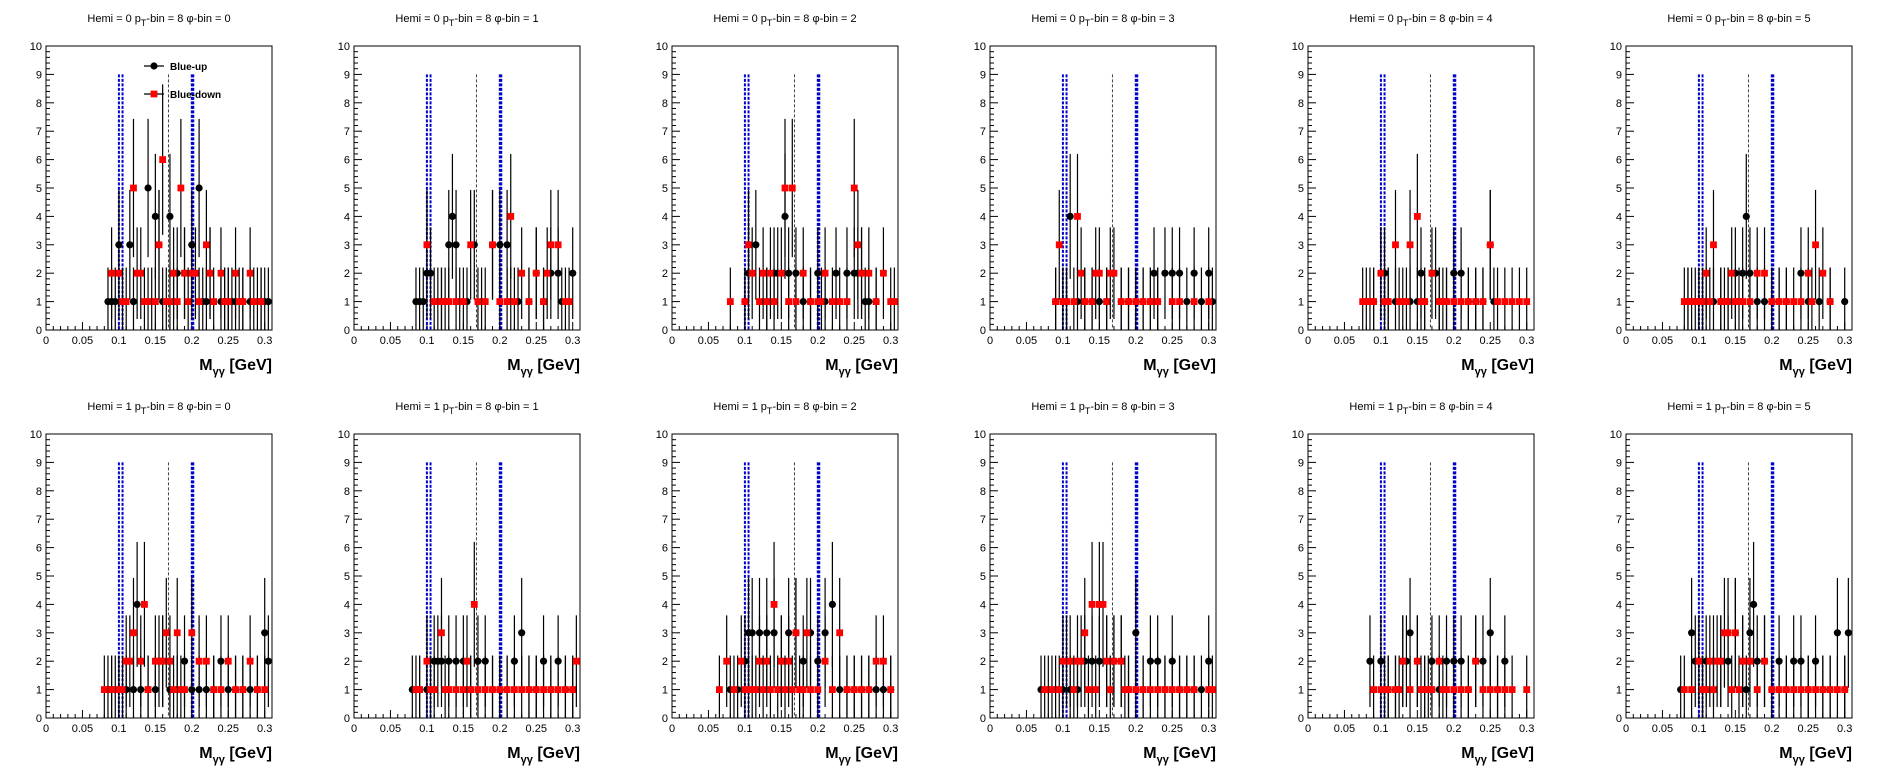  Describe the element at coordinates (1497, 367) in the screenshot. I see `x-axis-label: Mγγ [GeV]` at that location.